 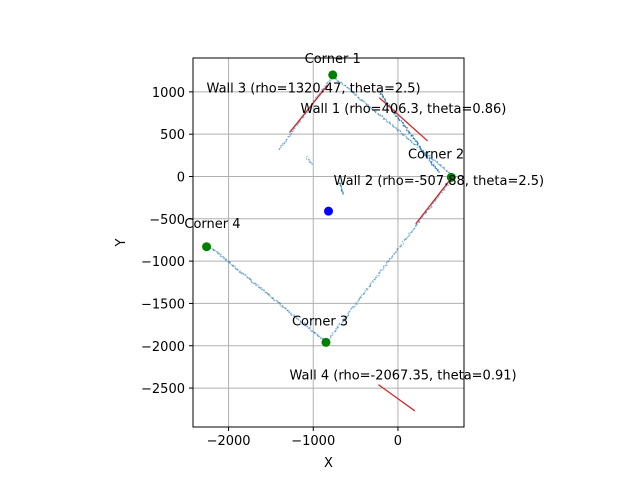 I want to click on y-tick-label: −1000, so click(x=163, y=262).